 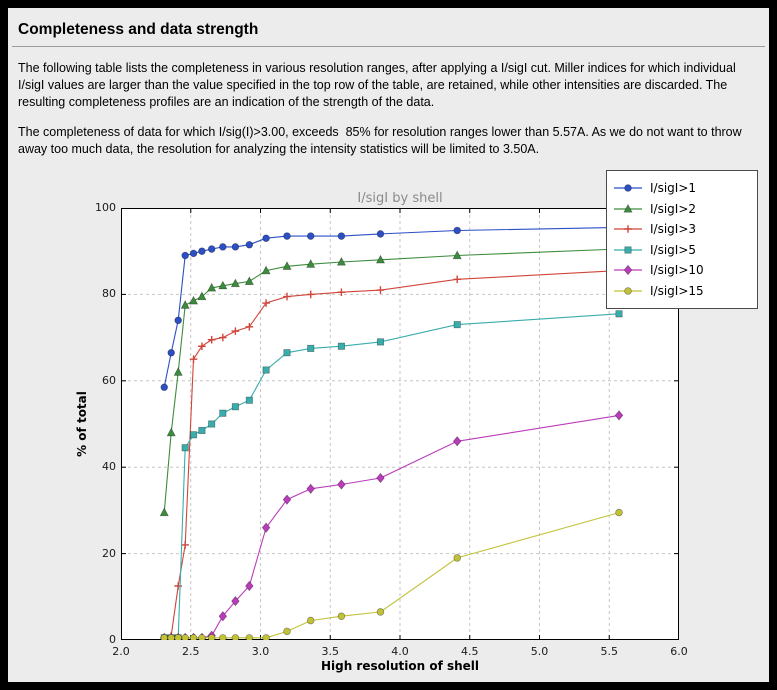 What do you see at coordinates (109, 380) in the screenshot?
I see `y-tick-label: 60` at bounding box center [109, 380].